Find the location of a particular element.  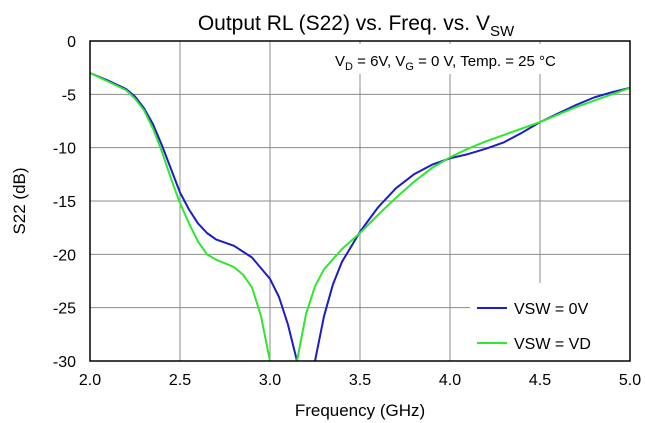

annot-vg-sub: G is located at coordinates (409, 67).